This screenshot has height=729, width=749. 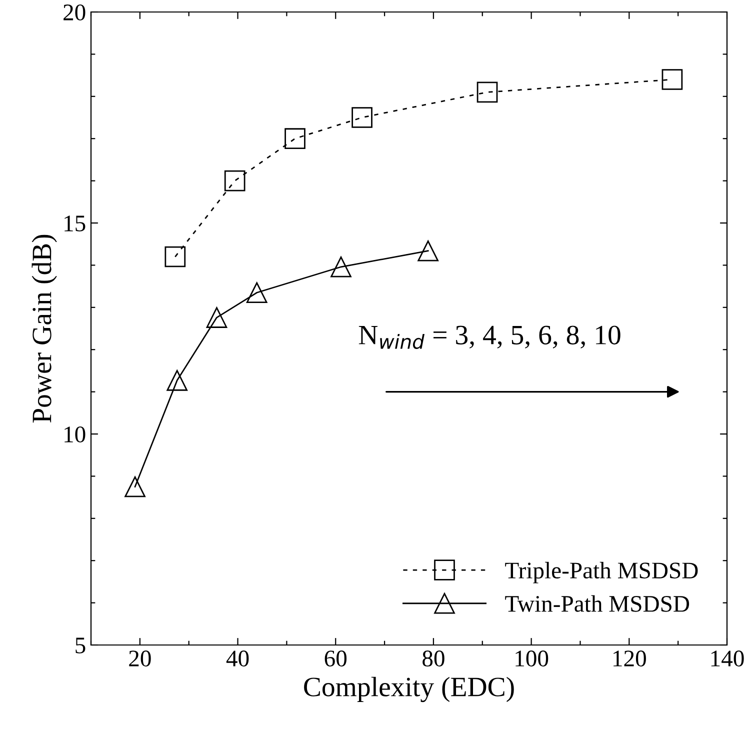 I want to click on x-axis-title: Complexity (EDC), so click(x=409, y=689).